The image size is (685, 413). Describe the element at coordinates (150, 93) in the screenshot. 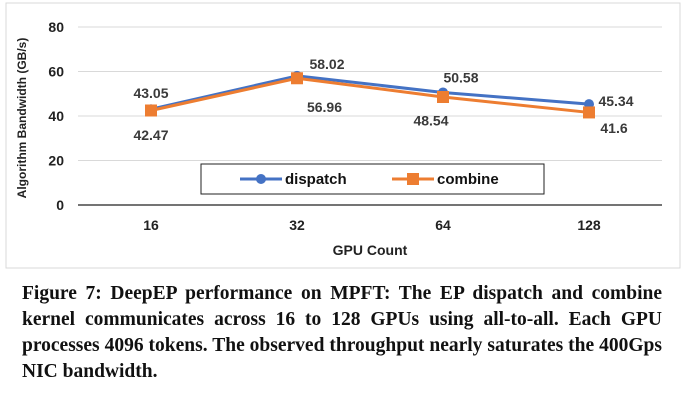

I see `data-label-dispatch: 43.05` at that location.